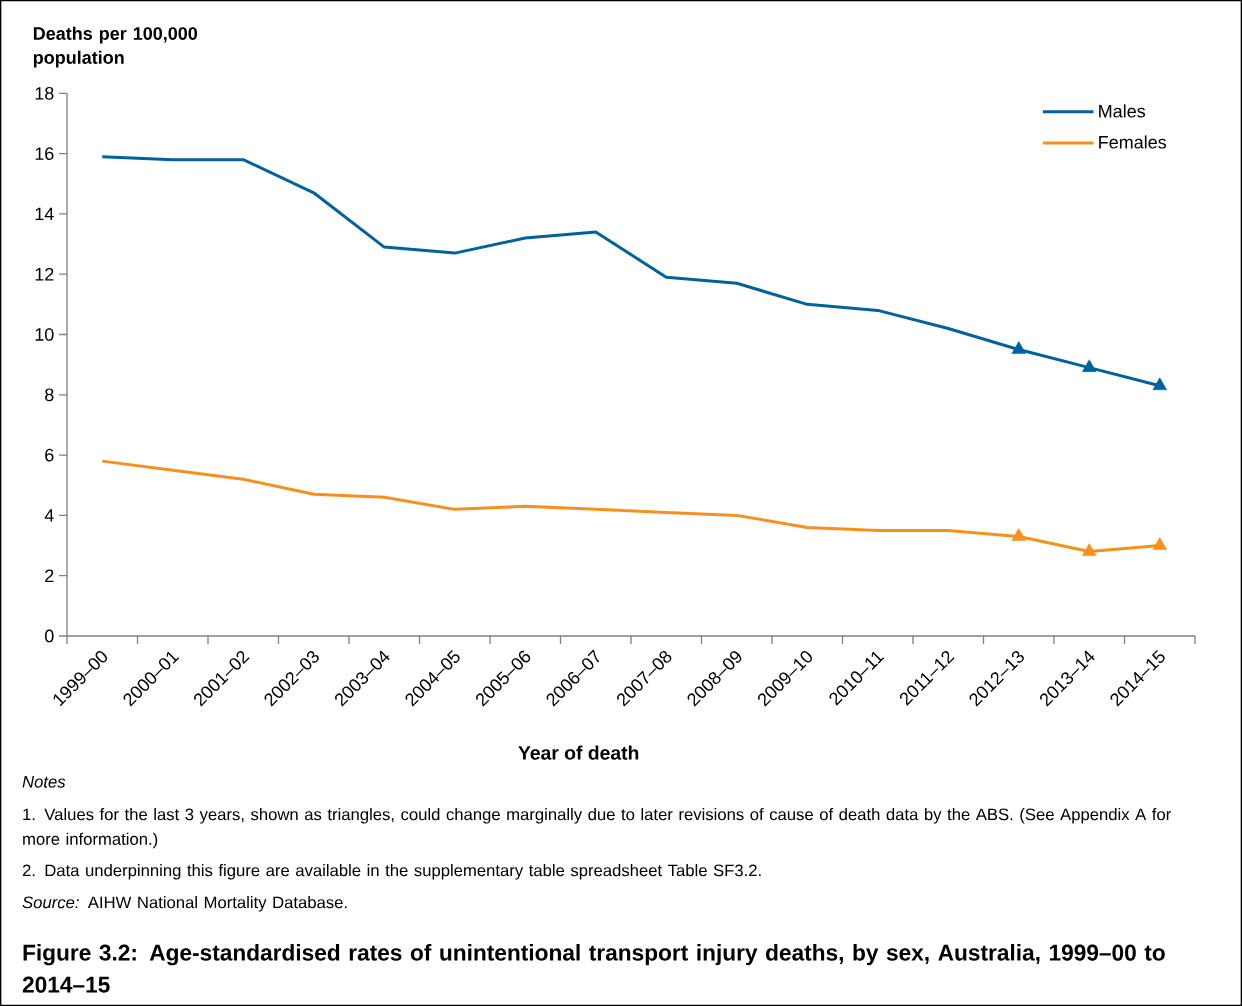 This screenshot has height=1006, width=1242. Describe the element at coordinates (49, 455) in the screenshot. I see `y-tick-label: 6` at that location.